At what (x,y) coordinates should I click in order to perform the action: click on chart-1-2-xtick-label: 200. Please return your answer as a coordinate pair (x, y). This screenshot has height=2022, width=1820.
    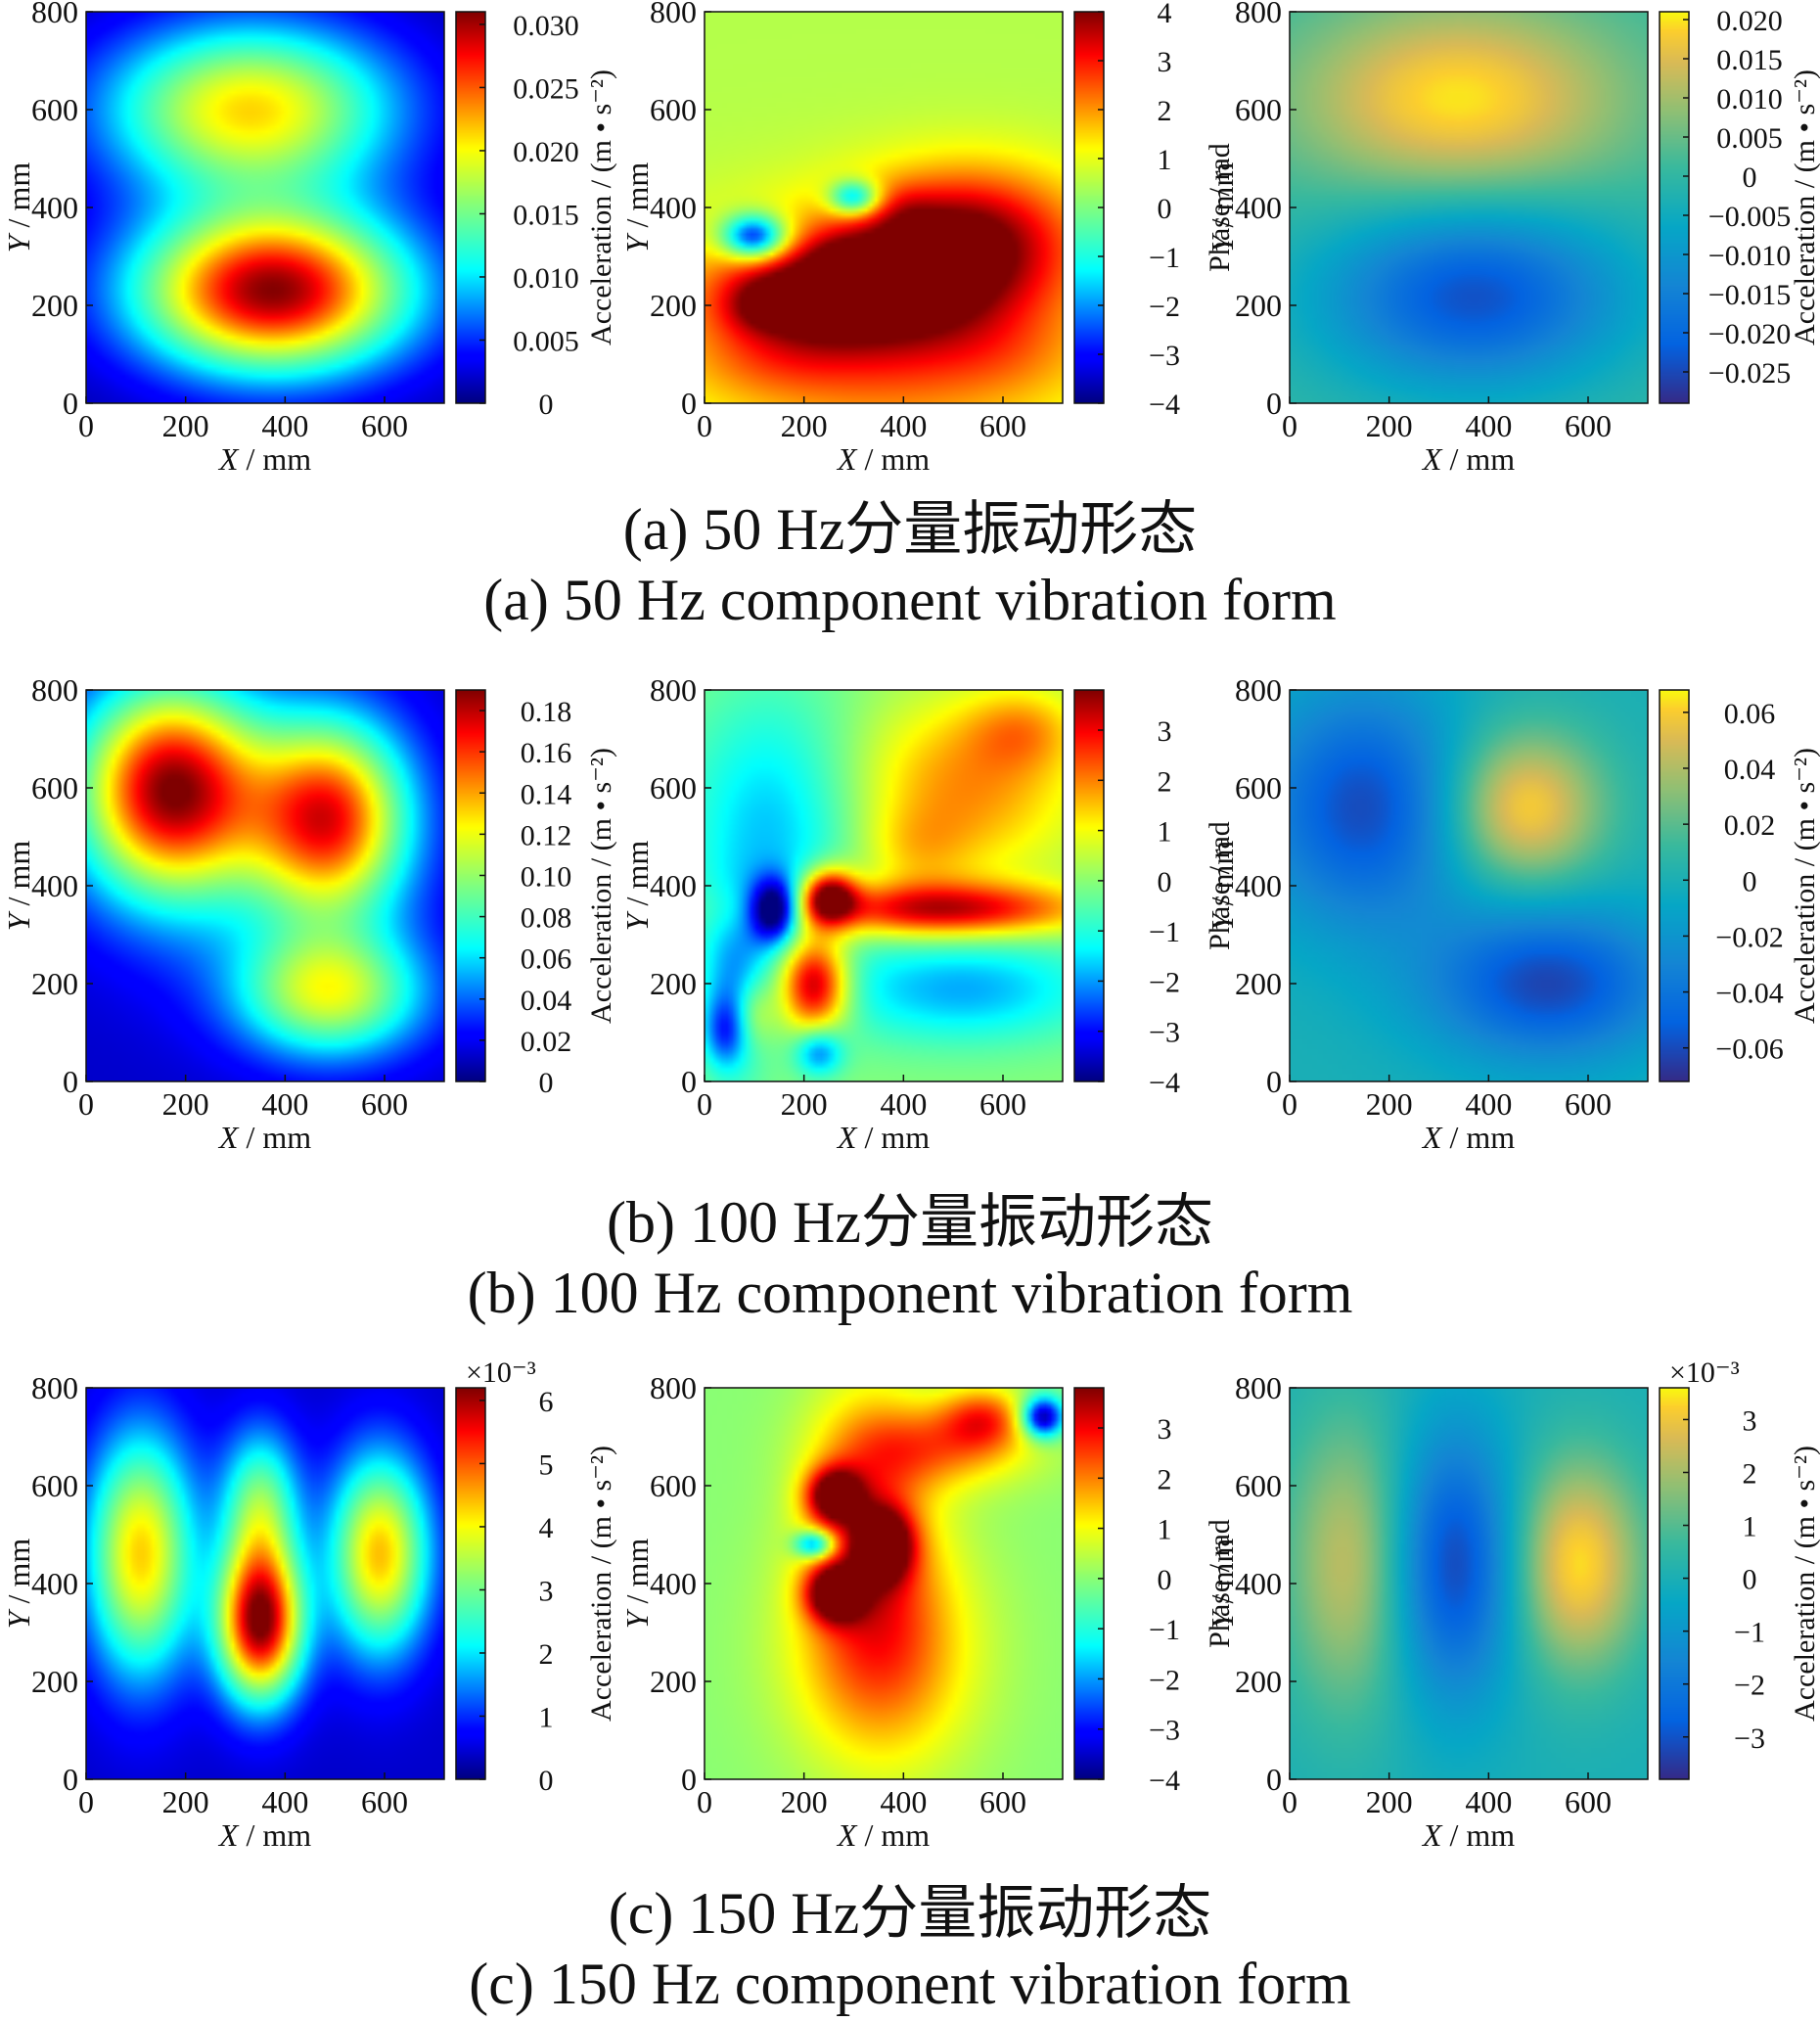
    Looking at the image, I should click on (804, 425).